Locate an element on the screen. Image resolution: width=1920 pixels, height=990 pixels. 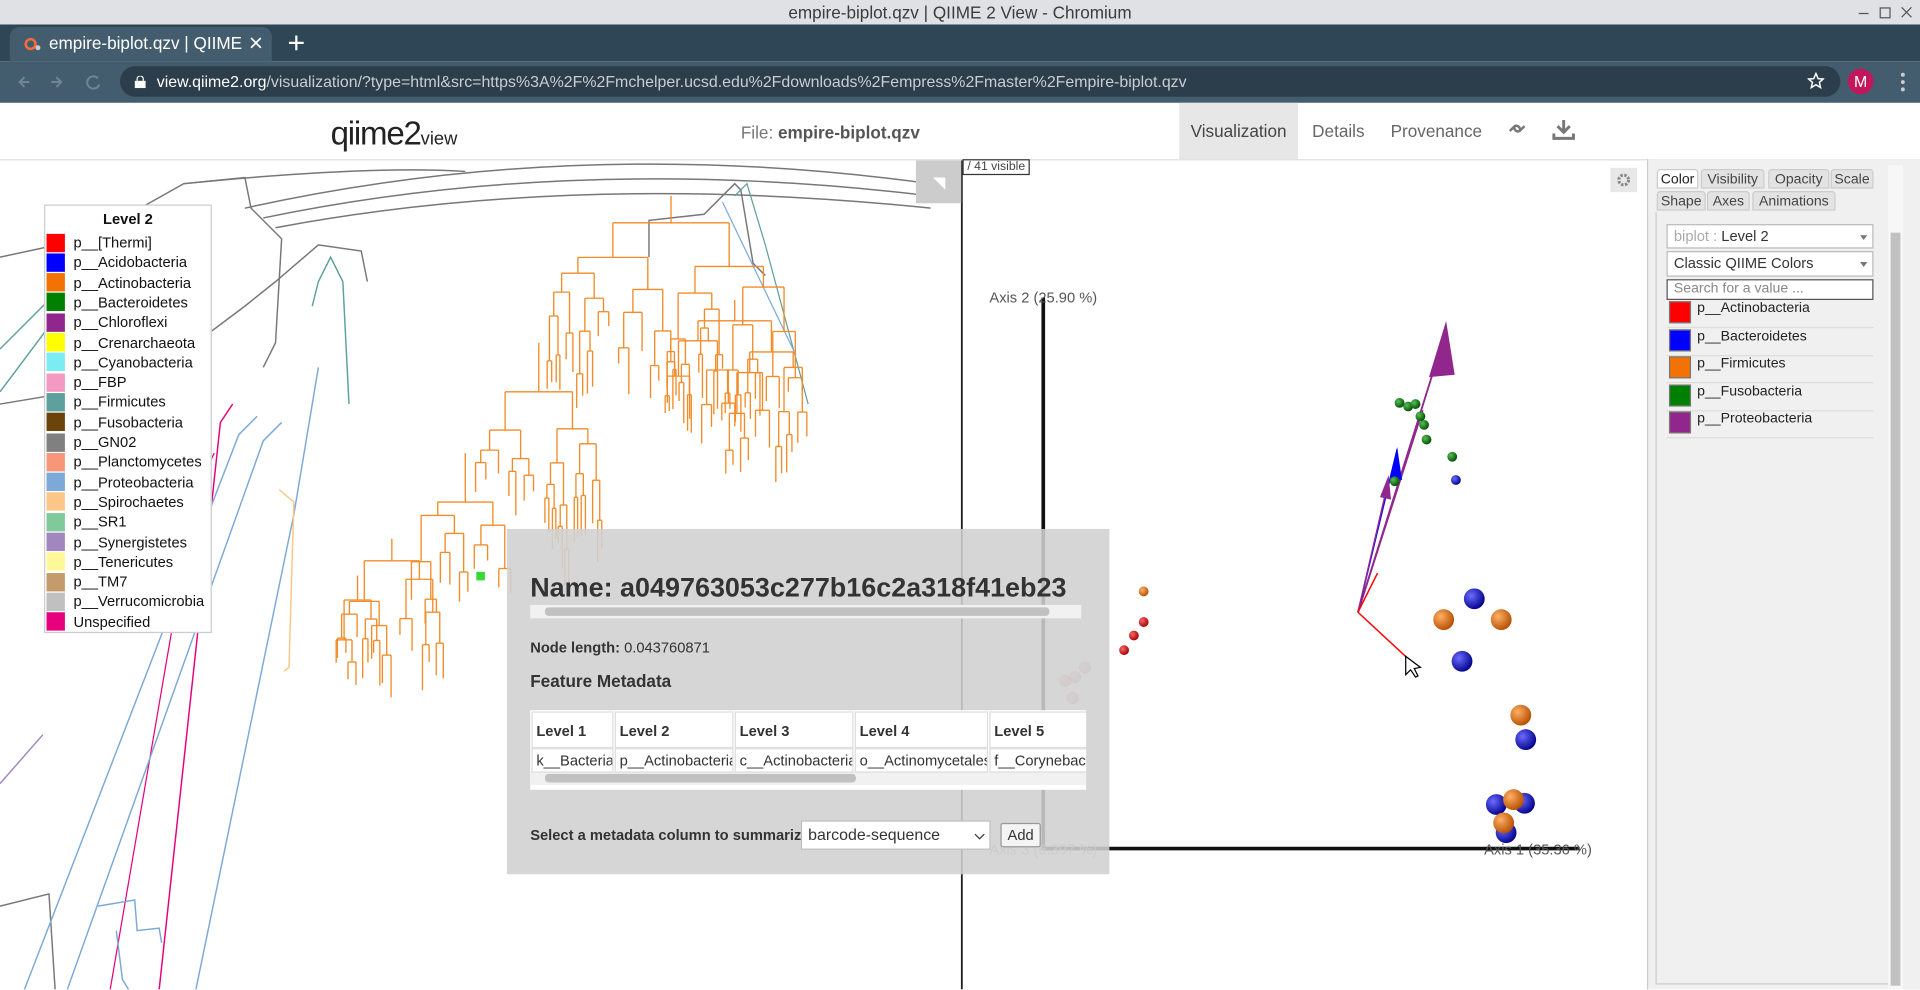
biplot-arrow is located at coordinates (1368, 592).